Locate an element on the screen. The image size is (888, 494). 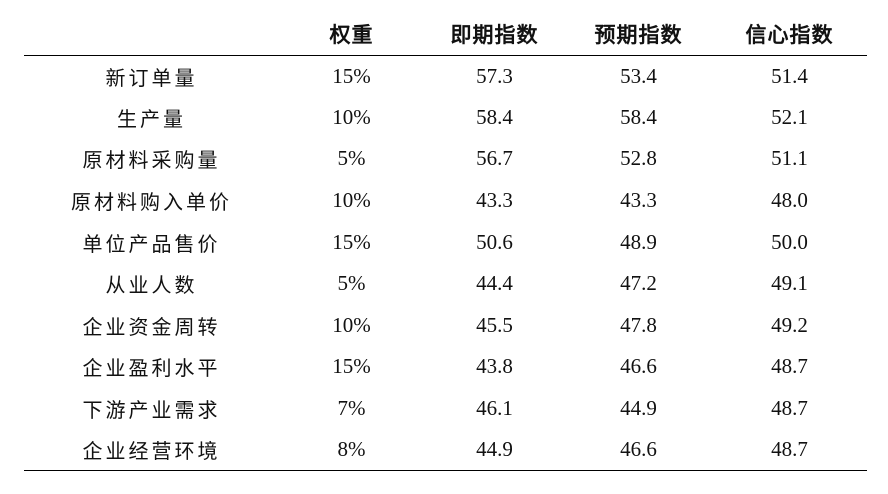
row-confidence-index-cell: 49.2 is located at coordinates (789, 324).